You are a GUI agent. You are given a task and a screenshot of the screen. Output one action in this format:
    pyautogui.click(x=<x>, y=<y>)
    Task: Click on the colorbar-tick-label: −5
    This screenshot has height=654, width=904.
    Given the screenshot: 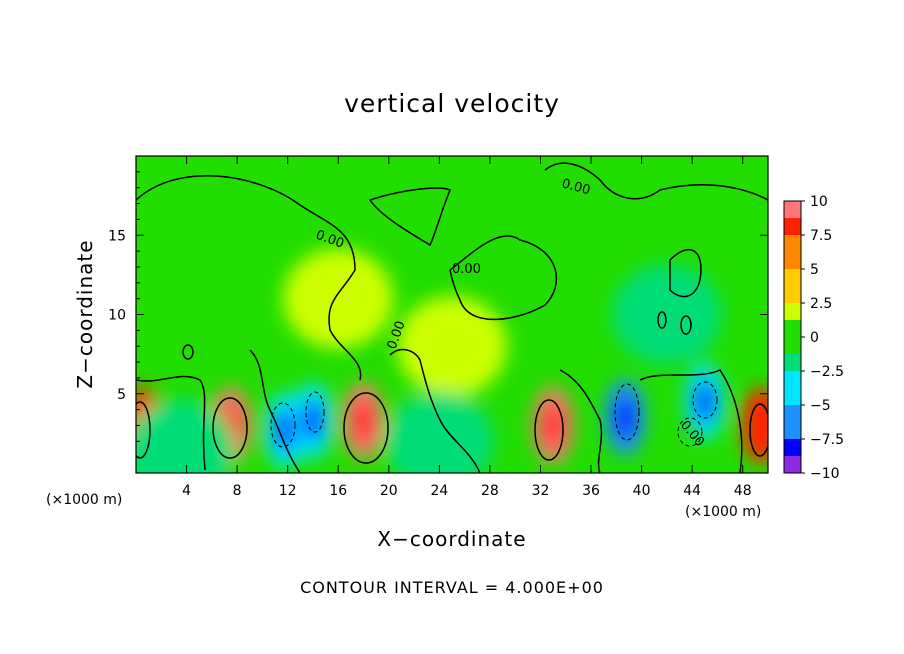 What is the action you would take?
    pyautogui.click(x=820, y=406)
    